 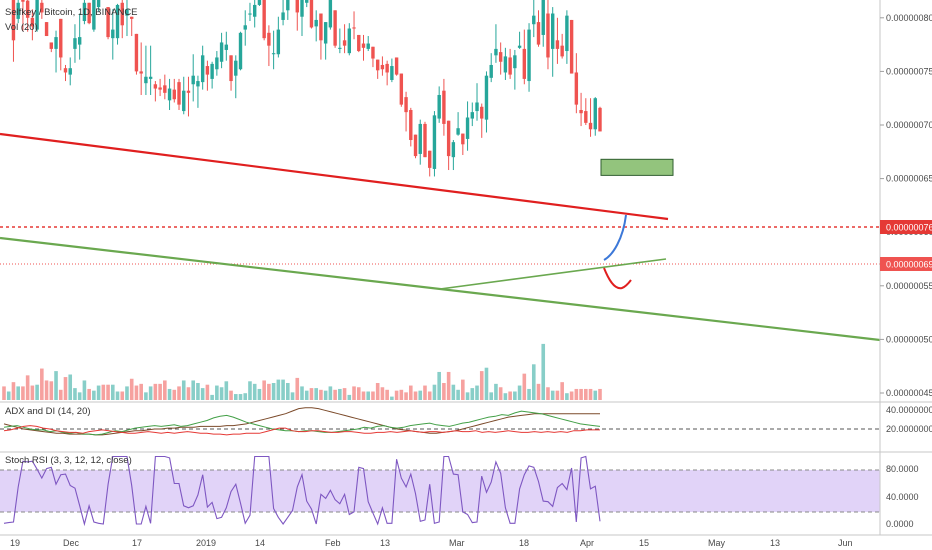 I want to click on inner-support-trendline, so click(x=553, y=274).